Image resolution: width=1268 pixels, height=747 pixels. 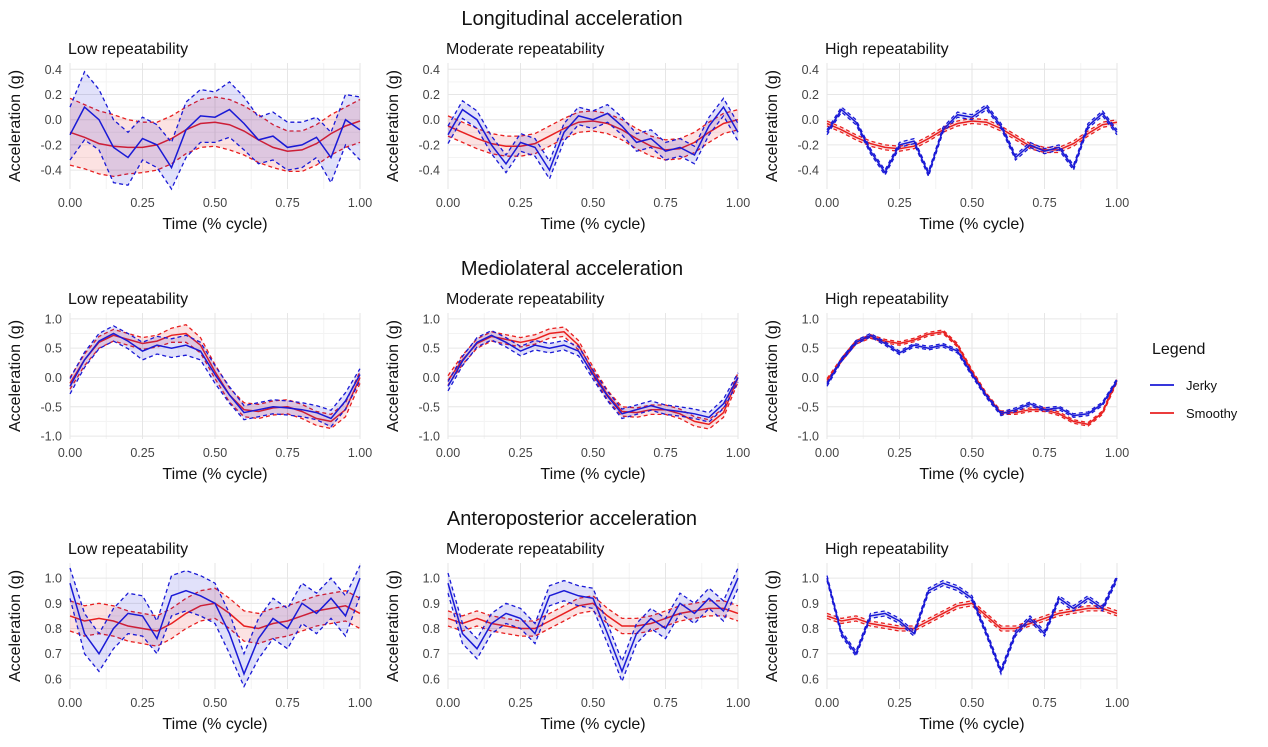 I want to click on legend: Legend Jerky Smoothy, so click(x=1194, y=381).